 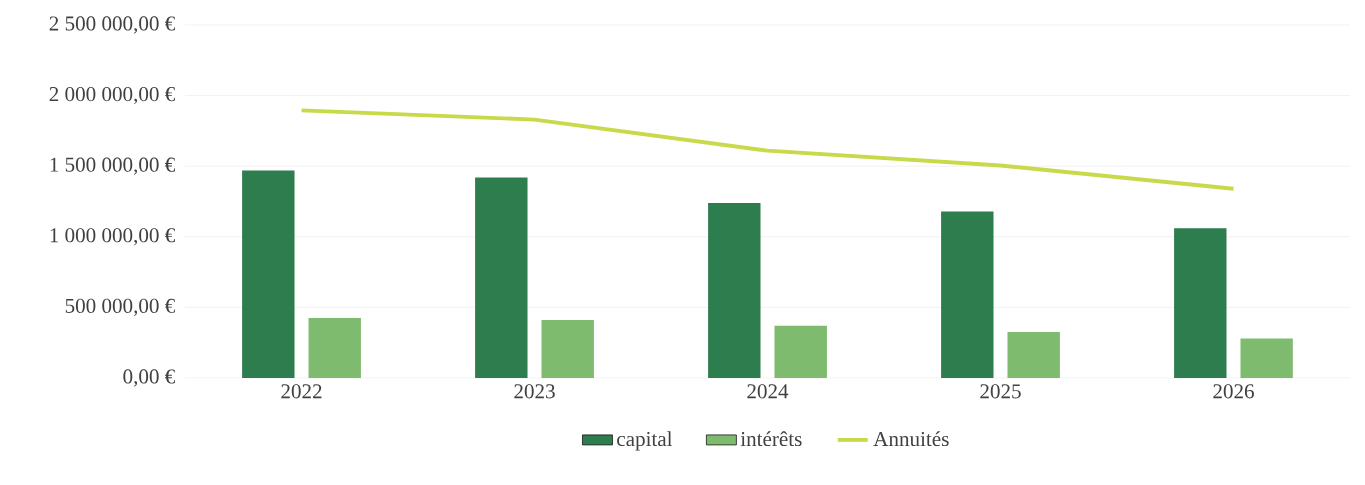 I want to click on y-tick-label: 1 000 000,00 €, so click(x=112, y=237).